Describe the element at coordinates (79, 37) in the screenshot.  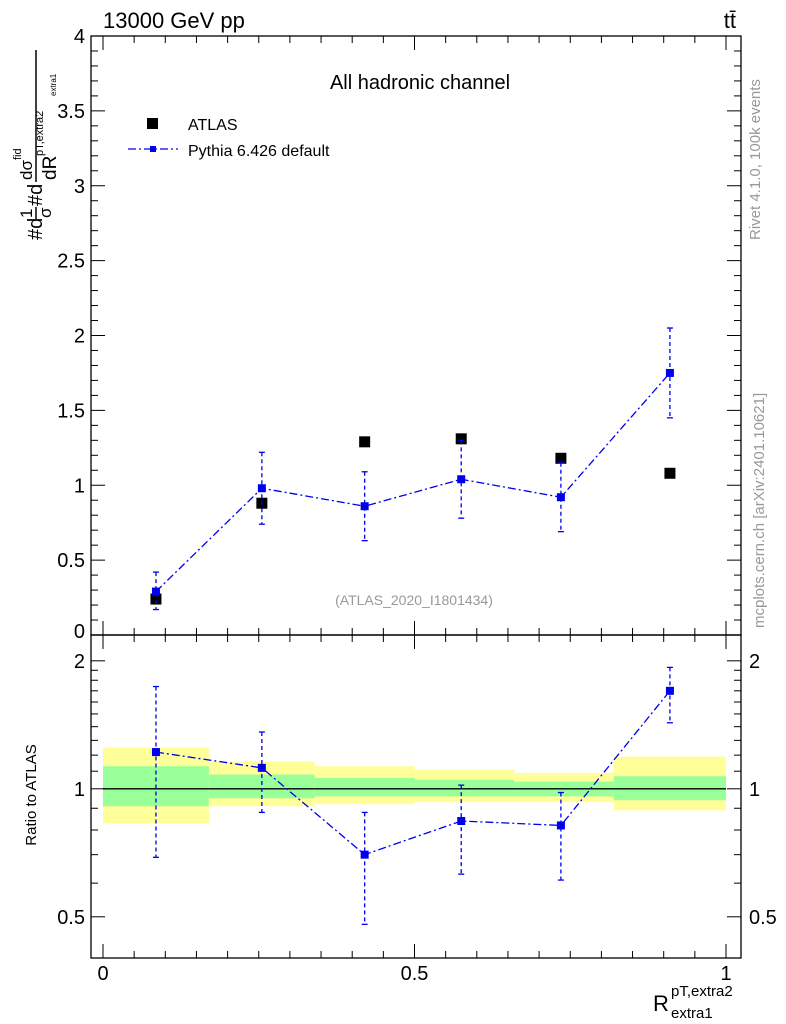
I see `top-ytick-label: 4` at that location.